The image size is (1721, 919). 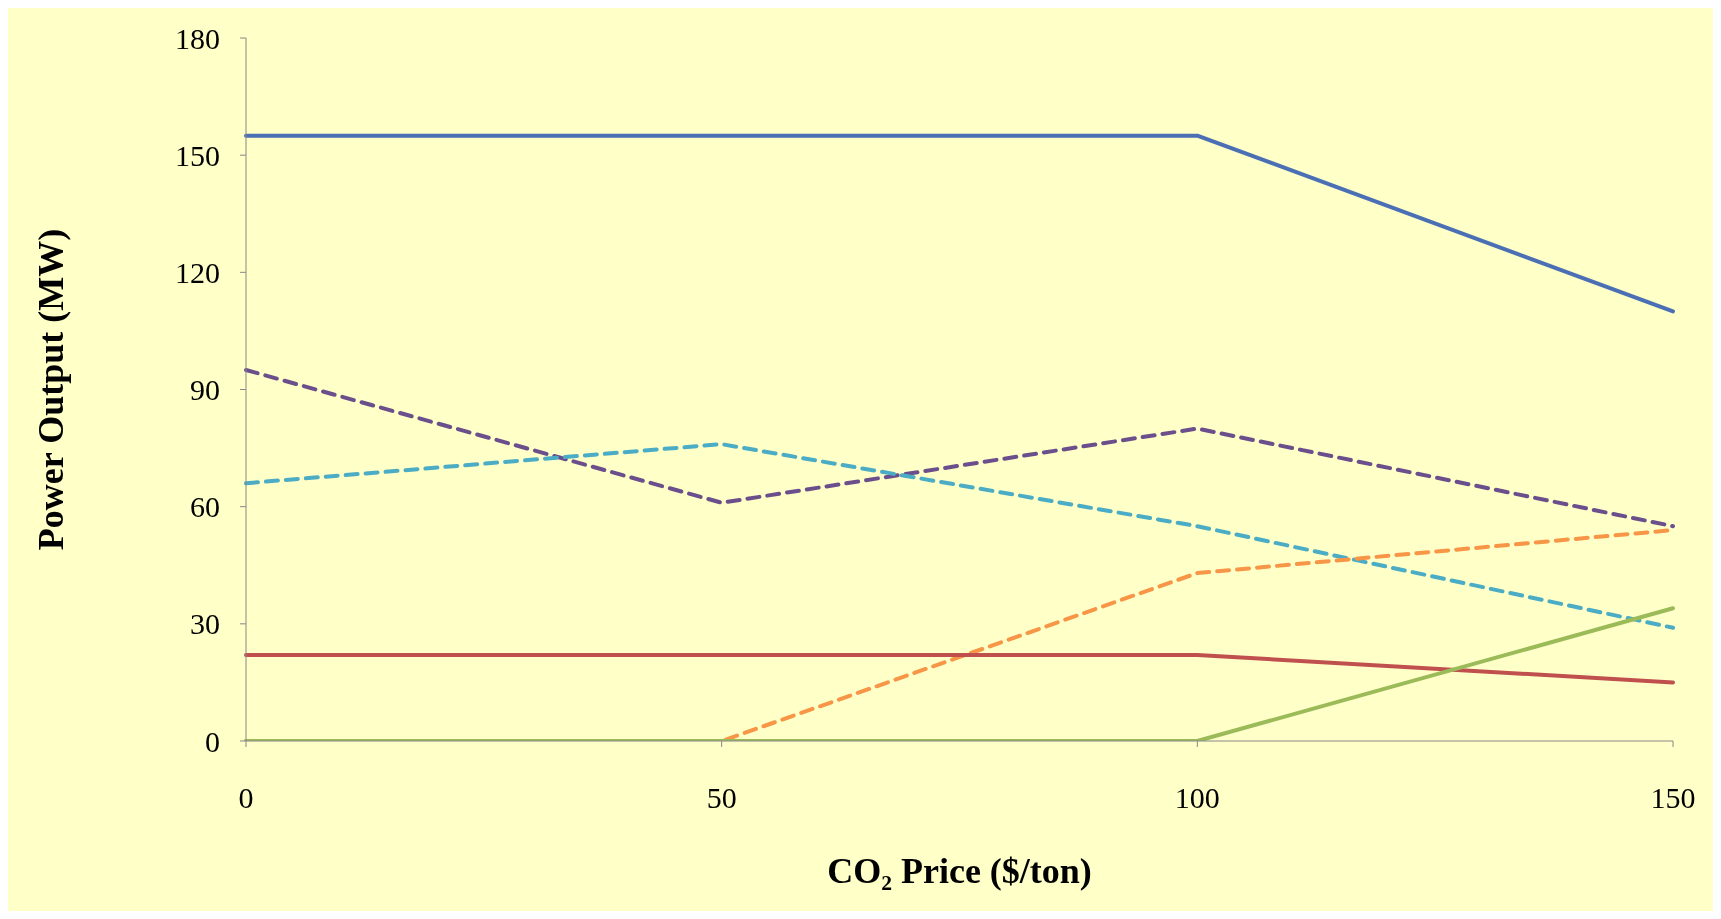 What do you see at coordinates (212, 741) in the screenshot?
I see `y-tick-label: 0` at bounding box center [212, 741].